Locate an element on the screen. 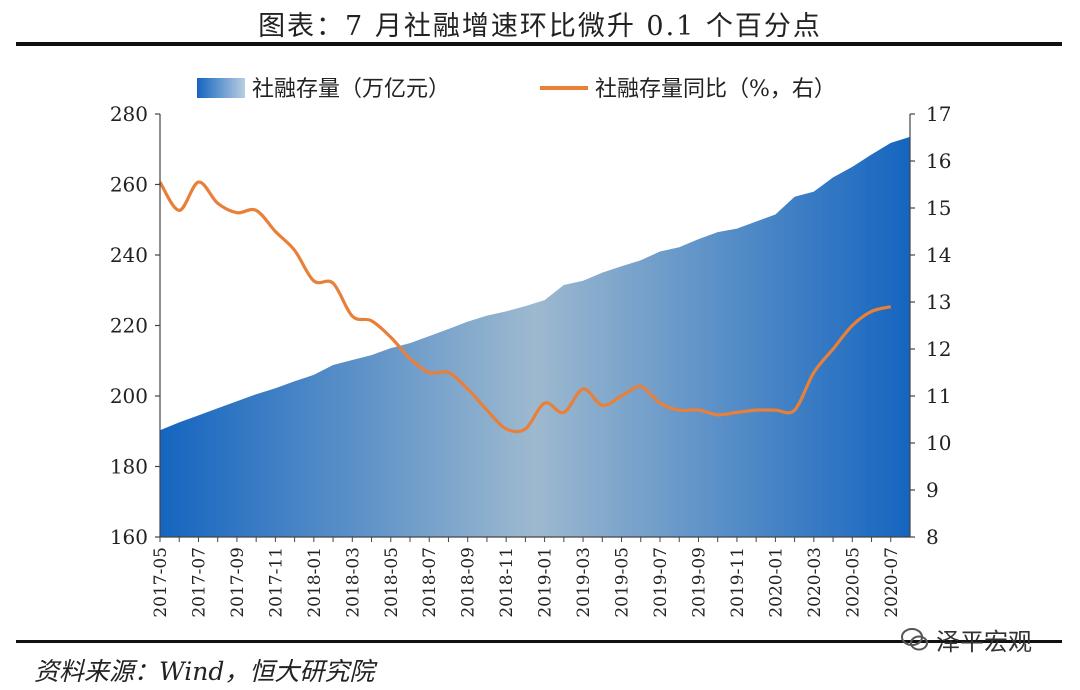  x-tick-label: 2017-11 is located at coordinates (276, 582).